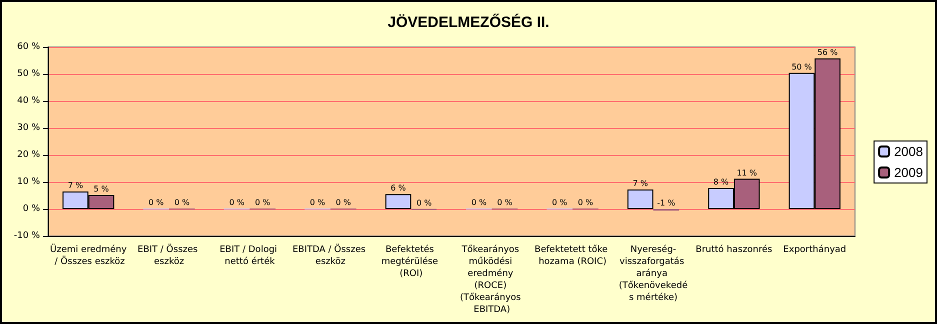 The height and width of the screenshot is (324, 937). What do you see at coordinates (827, 52) in the screenshot?
I see `data-label: 56 %` at bounding box center [827, 52].